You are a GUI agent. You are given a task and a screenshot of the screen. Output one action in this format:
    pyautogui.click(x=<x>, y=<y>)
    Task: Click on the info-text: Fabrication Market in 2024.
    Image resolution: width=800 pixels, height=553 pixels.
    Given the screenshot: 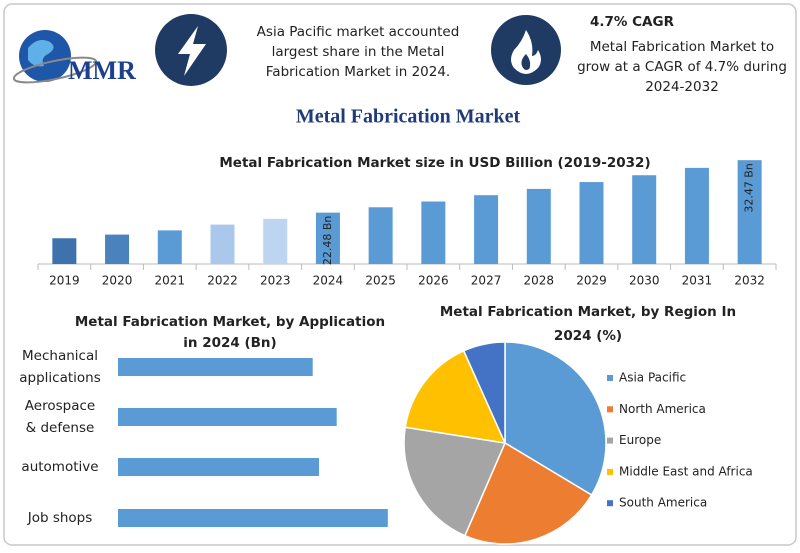 What is the action you would take?
    pyautogui.click(x=358, y=72)
    